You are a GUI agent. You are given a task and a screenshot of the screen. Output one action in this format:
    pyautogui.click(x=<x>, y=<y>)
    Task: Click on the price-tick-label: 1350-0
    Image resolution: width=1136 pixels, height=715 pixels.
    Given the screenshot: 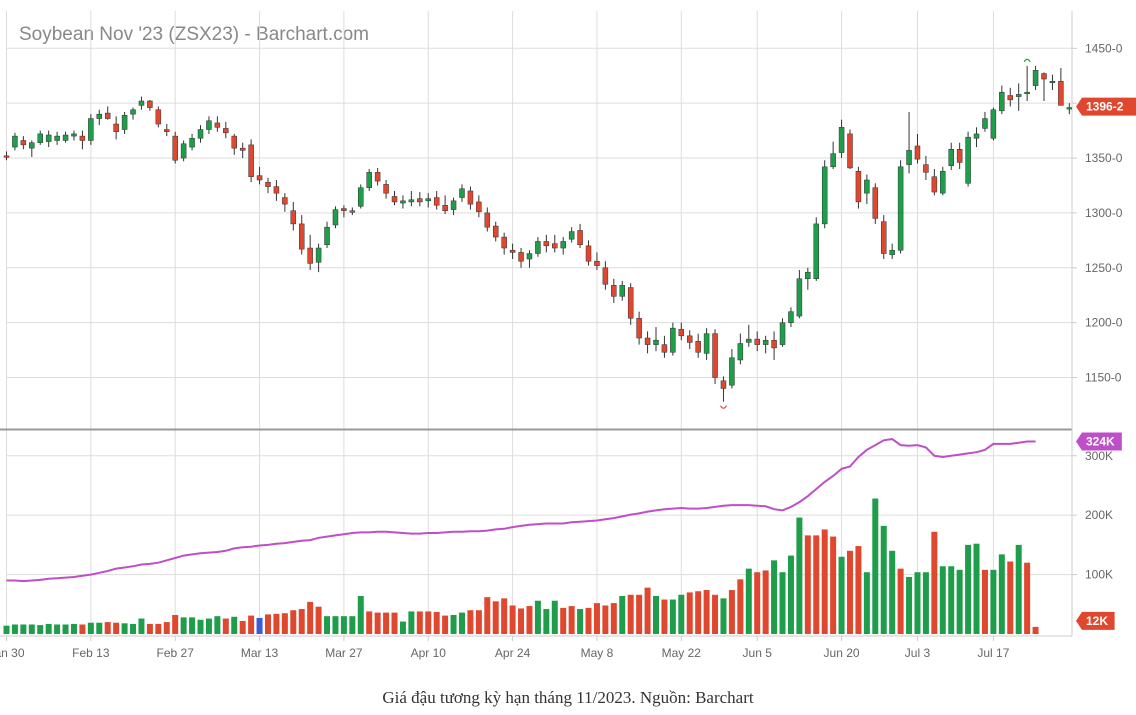 What is the action you would take?
    pyautogui.click(x=1104, y=158)
    